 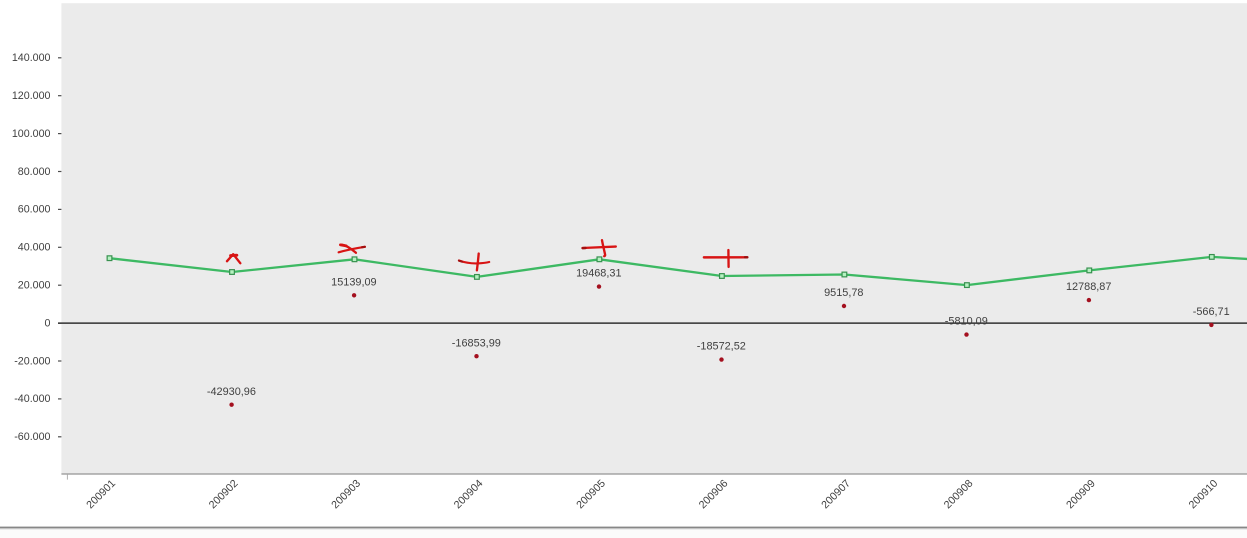 I want to click on svg-text: 140.000, so click(x=31, y=58).